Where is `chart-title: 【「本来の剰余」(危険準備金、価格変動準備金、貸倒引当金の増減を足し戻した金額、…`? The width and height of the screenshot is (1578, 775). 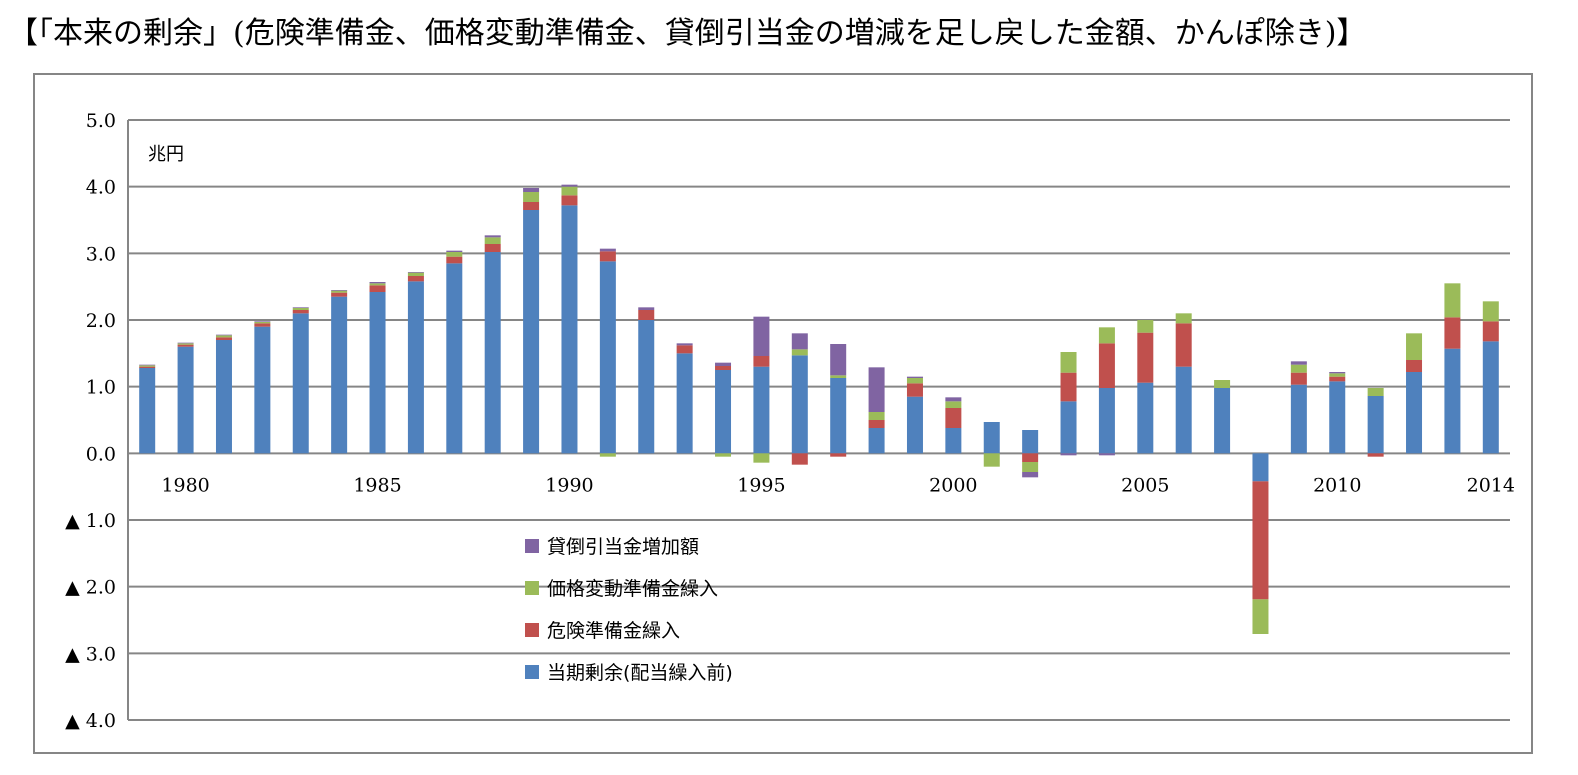
chart-title: 【「本来の剰余」(危険準備金、価格変動準備金、貸倒引当金の増減を足し戻した金額、… is located at coordinates (687, 33).